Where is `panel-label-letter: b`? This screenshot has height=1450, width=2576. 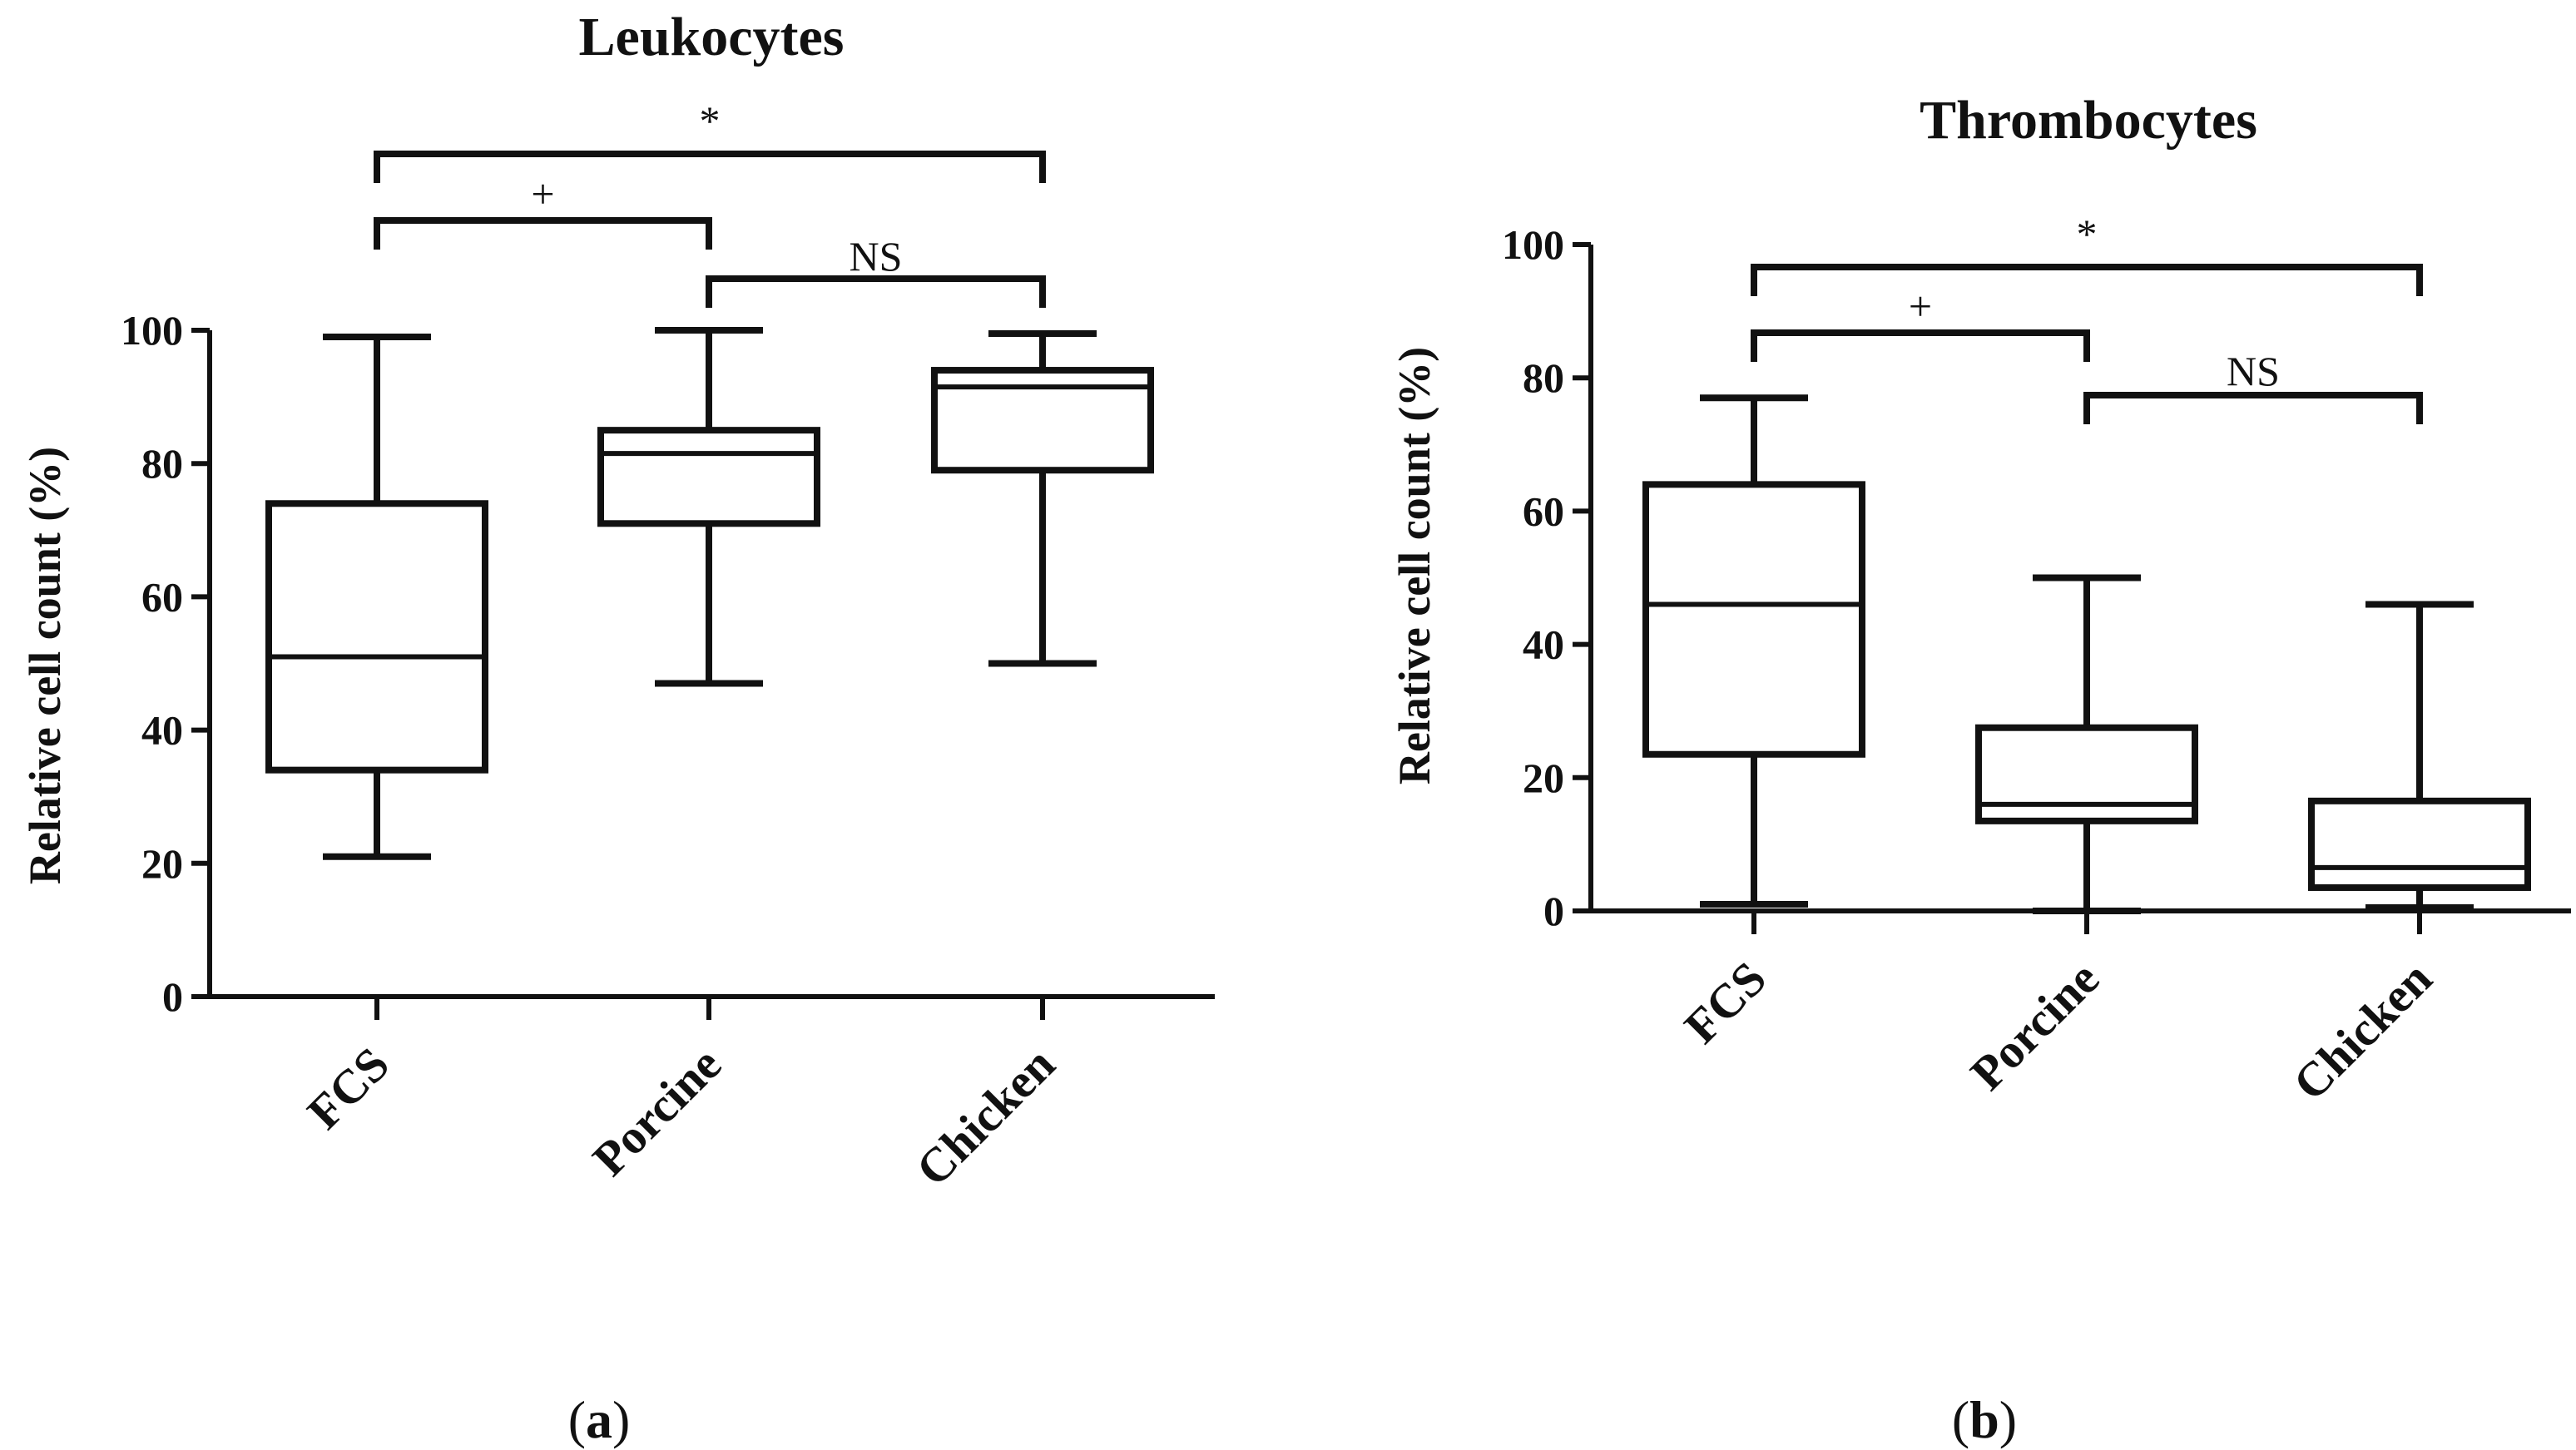
panel-label-letter: b is located at coordinates (1984, 1419).